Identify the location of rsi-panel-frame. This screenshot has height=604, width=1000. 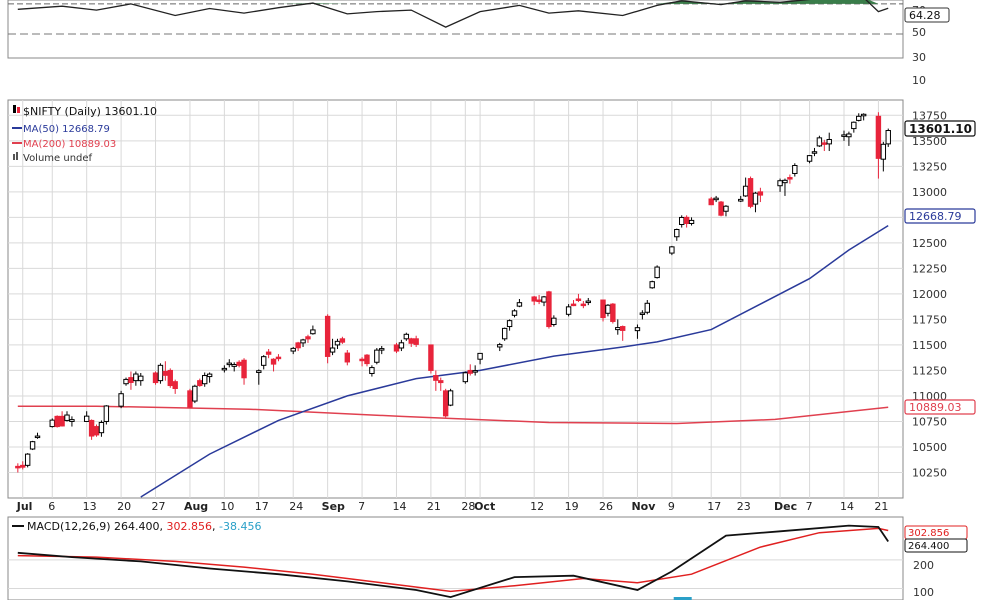
(455, 29).